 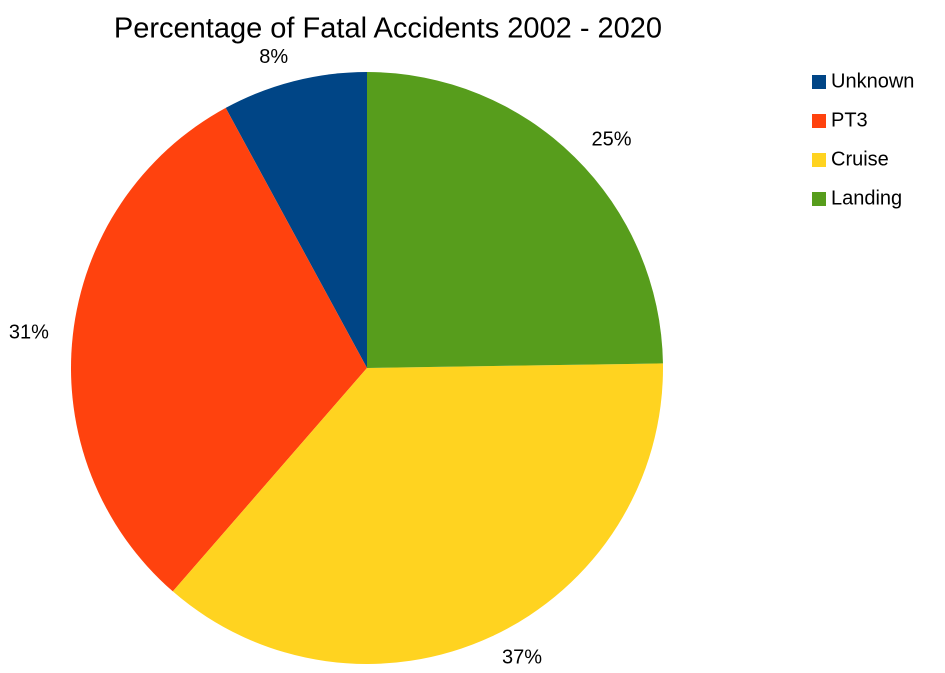 What do you see at coordinates (612, 139) in the screenshot?
I see `data-label: 25%` at bounding box center [612, 139].